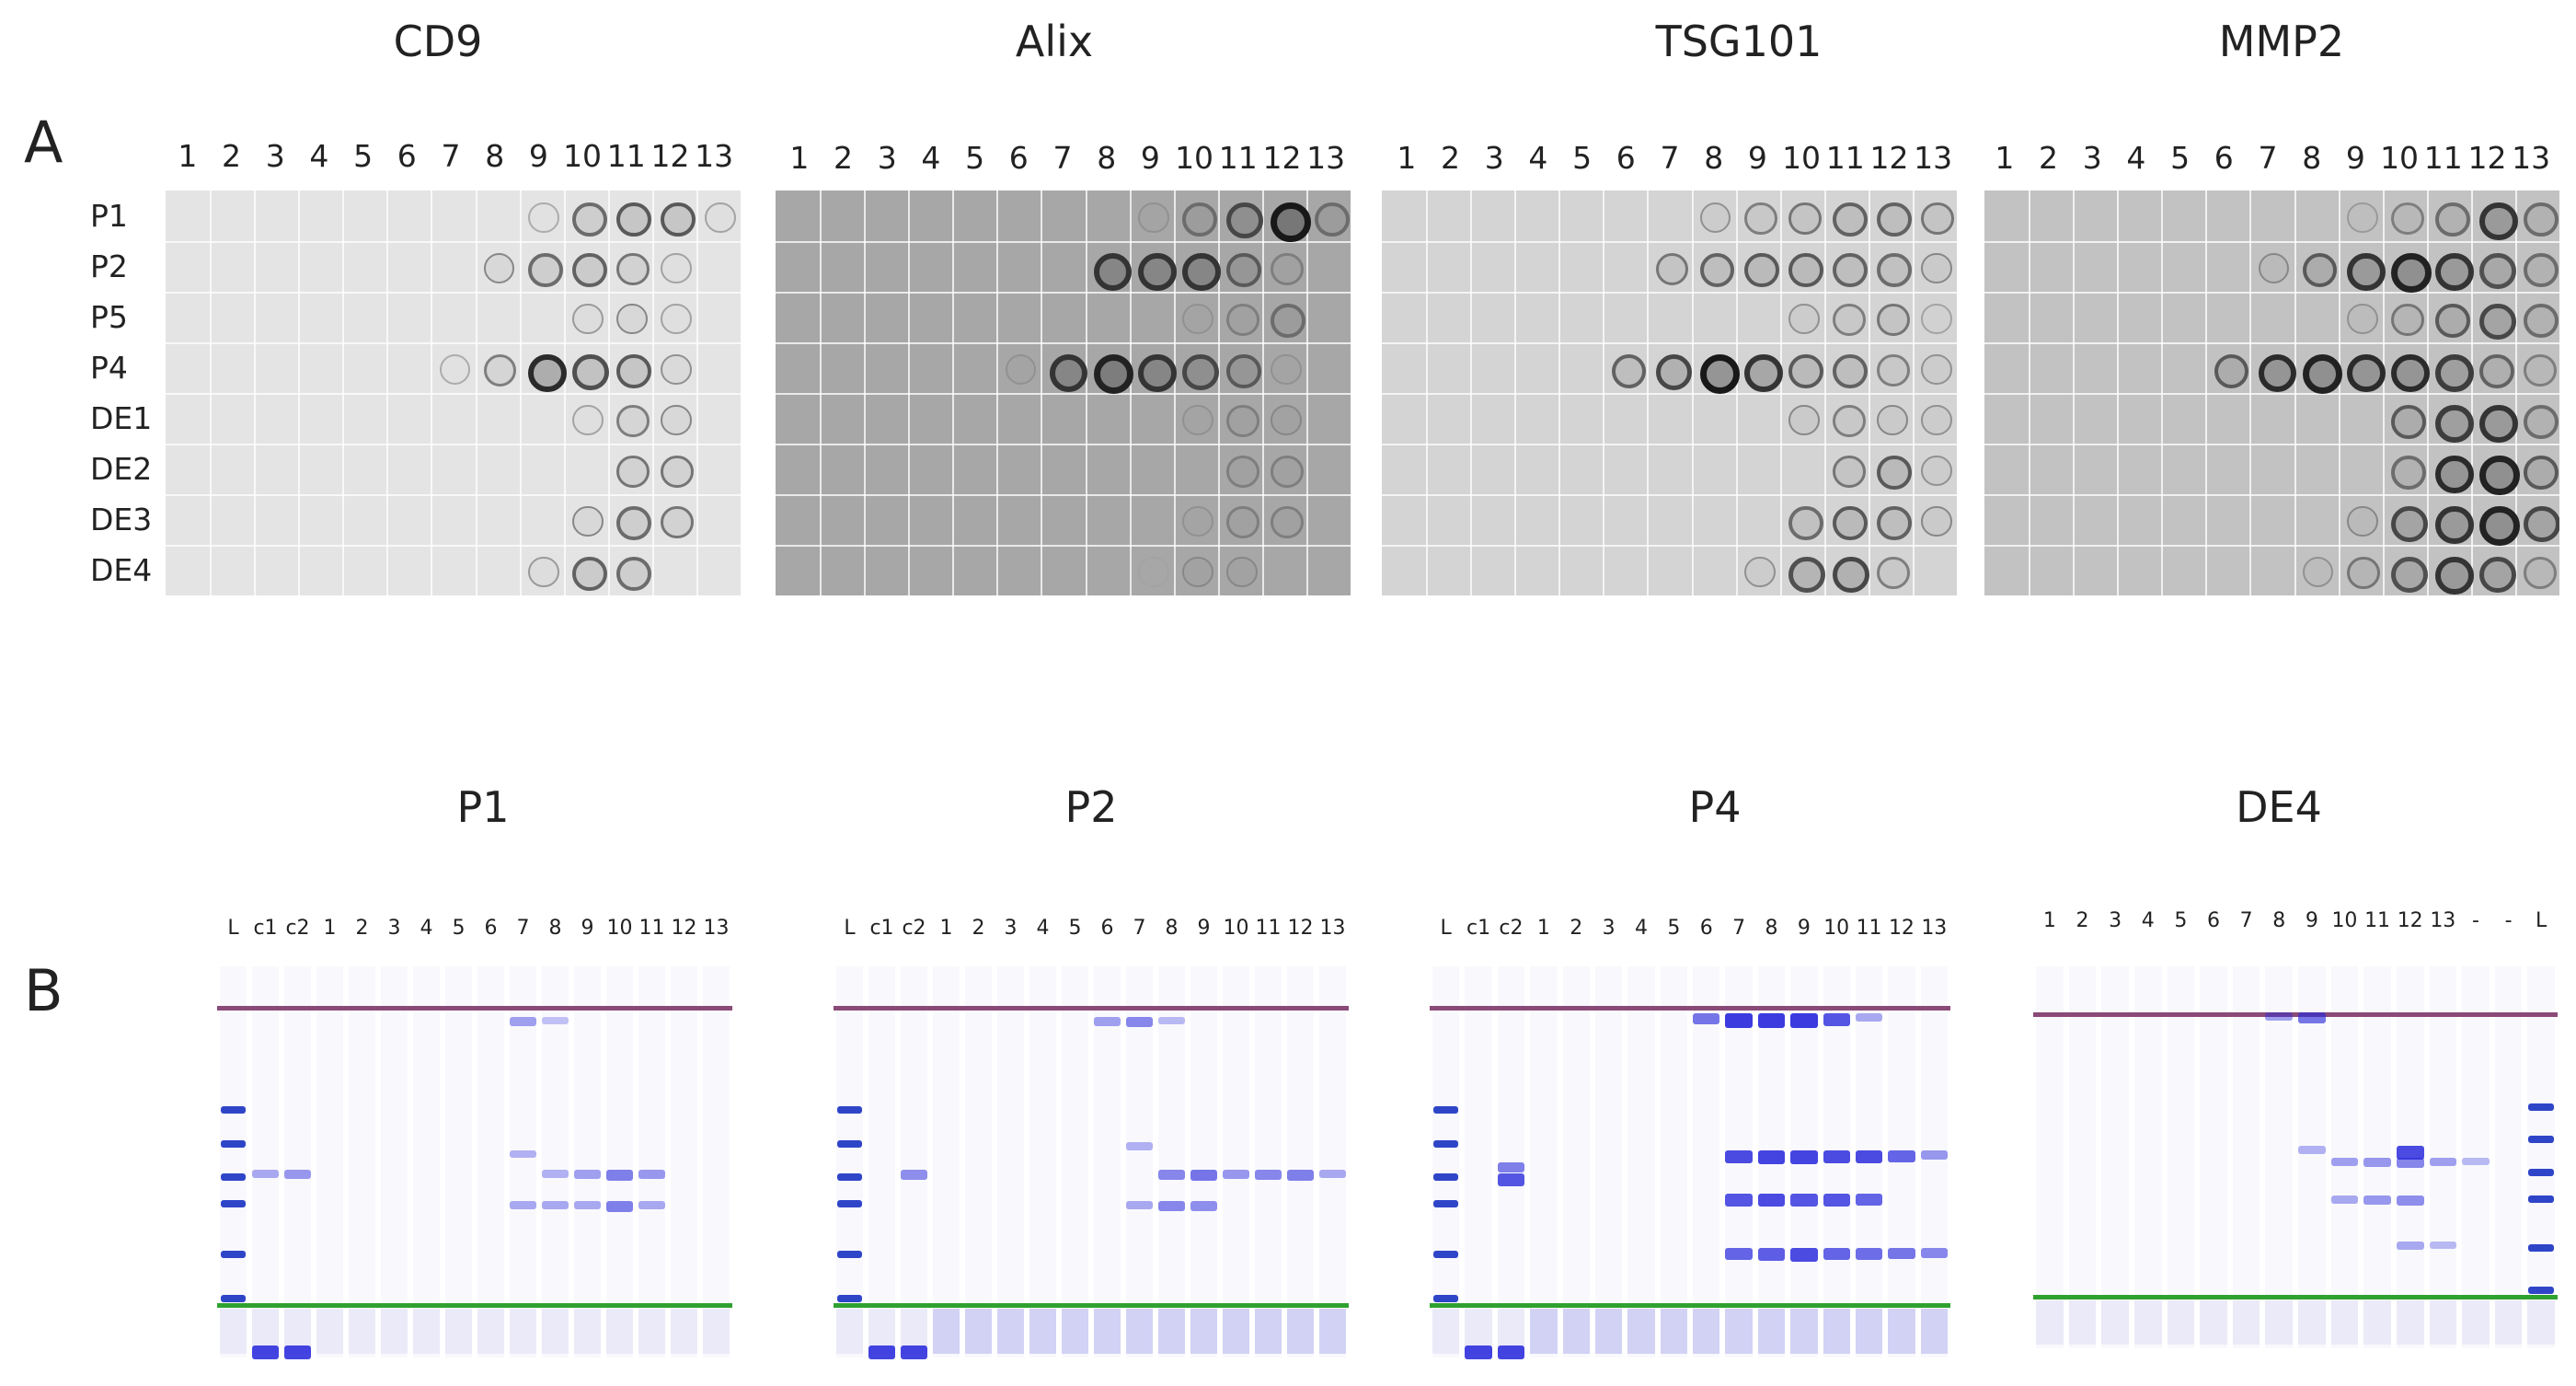 Image resolution: width=2576 pixels, height=1386 pixels. I want to click on blot-column-number: 11, so click(1238, 158).